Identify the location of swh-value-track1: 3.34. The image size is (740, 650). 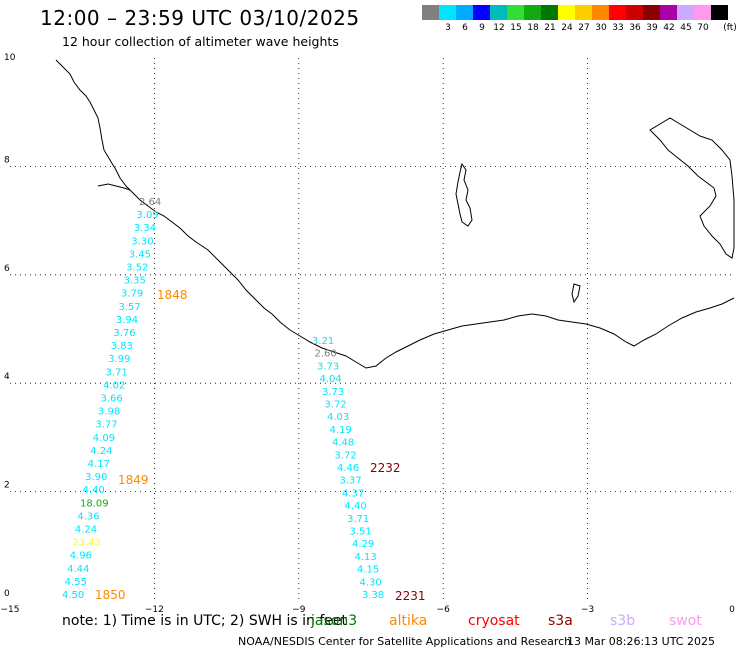
(145, 228).